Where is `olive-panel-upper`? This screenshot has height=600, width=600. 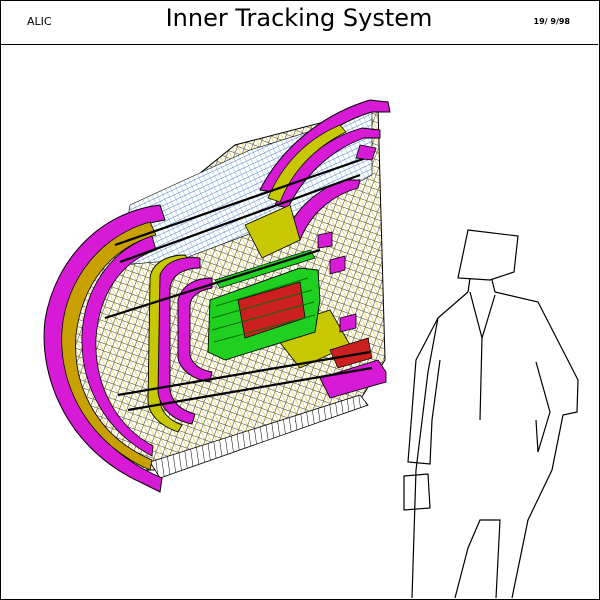
olive-panel-upper is located at coordinates (272, 231).